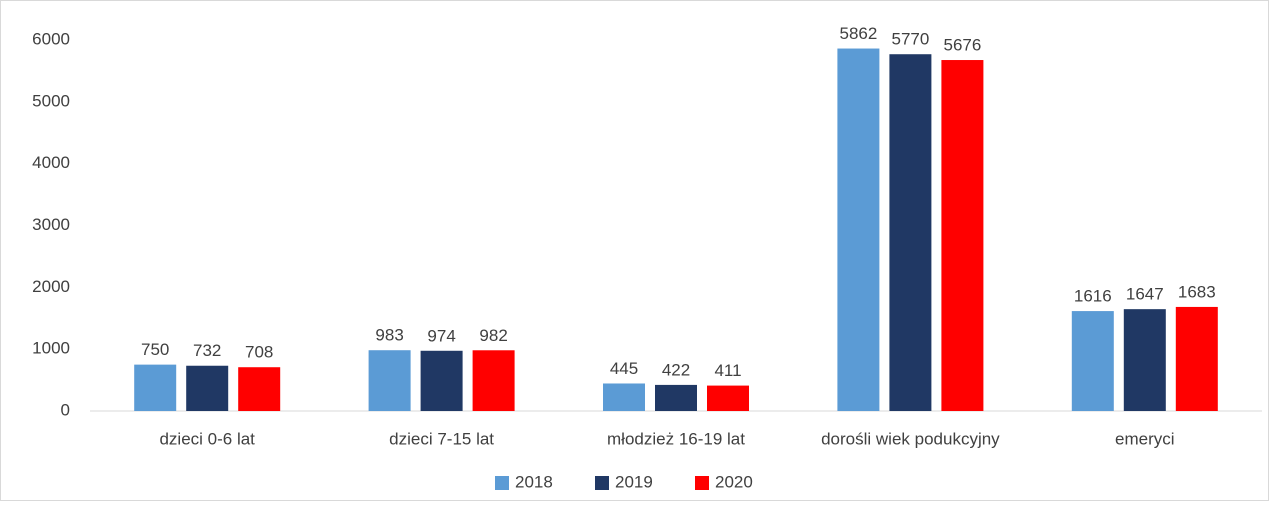  Describe the element at coordinates (676, 369) in the screenshot. I see `value-label: 422` at that location.